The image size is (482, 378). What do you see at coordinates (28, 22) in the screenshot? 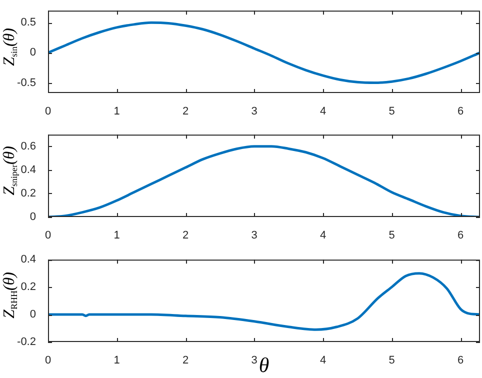
I see `y-tick-label: 0.5` at bounding box center [28, 22].